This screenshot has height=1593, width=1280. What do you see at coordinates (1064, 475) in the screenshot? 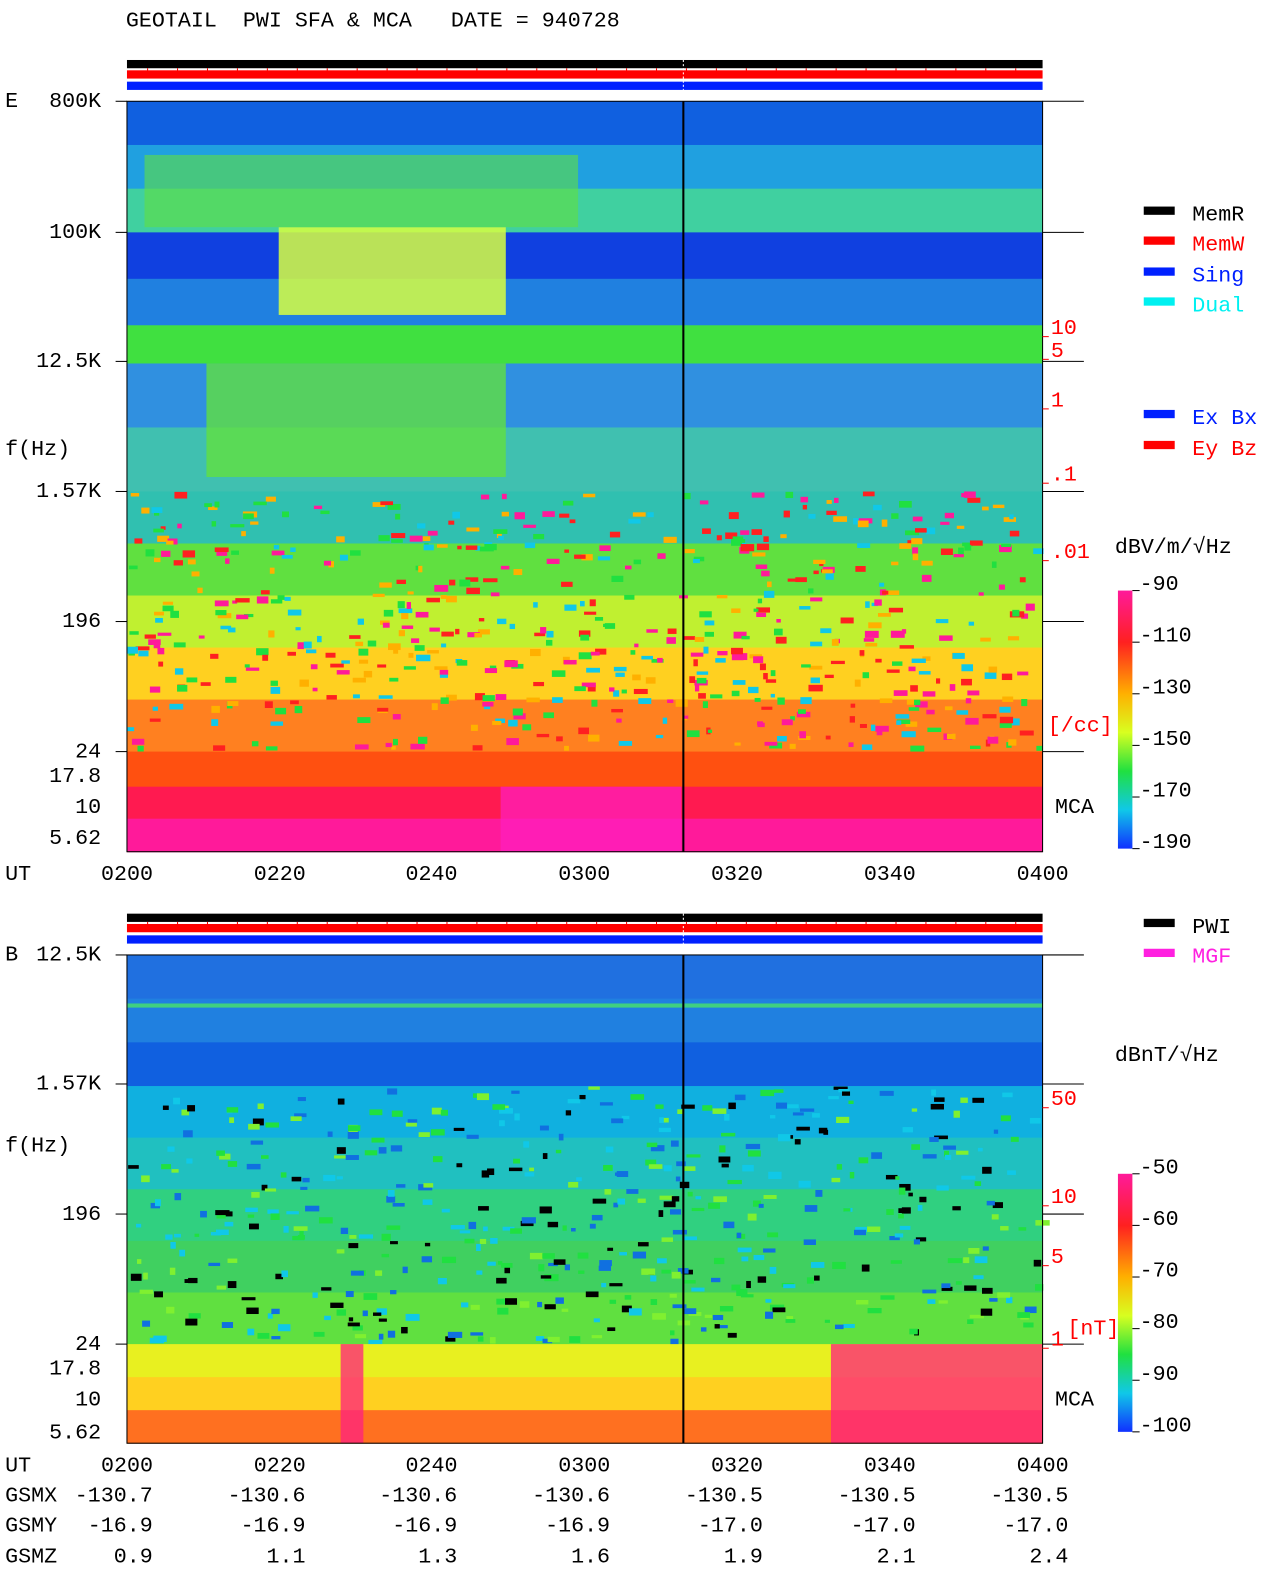
I see `density-tick-label: .1` at bounding box center [1064, 475].